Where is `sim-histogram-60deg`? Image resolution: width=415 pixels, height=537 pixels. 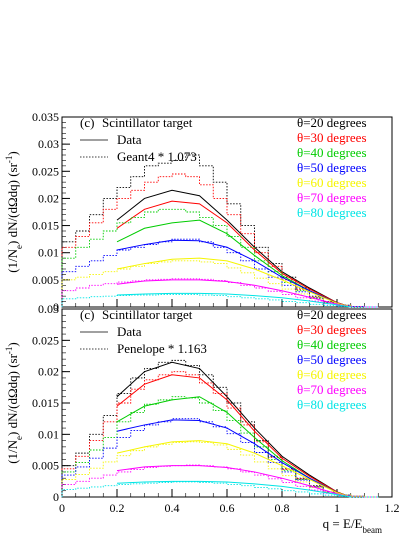 sim-histogram-60deg is located at coordinates (220, 469).